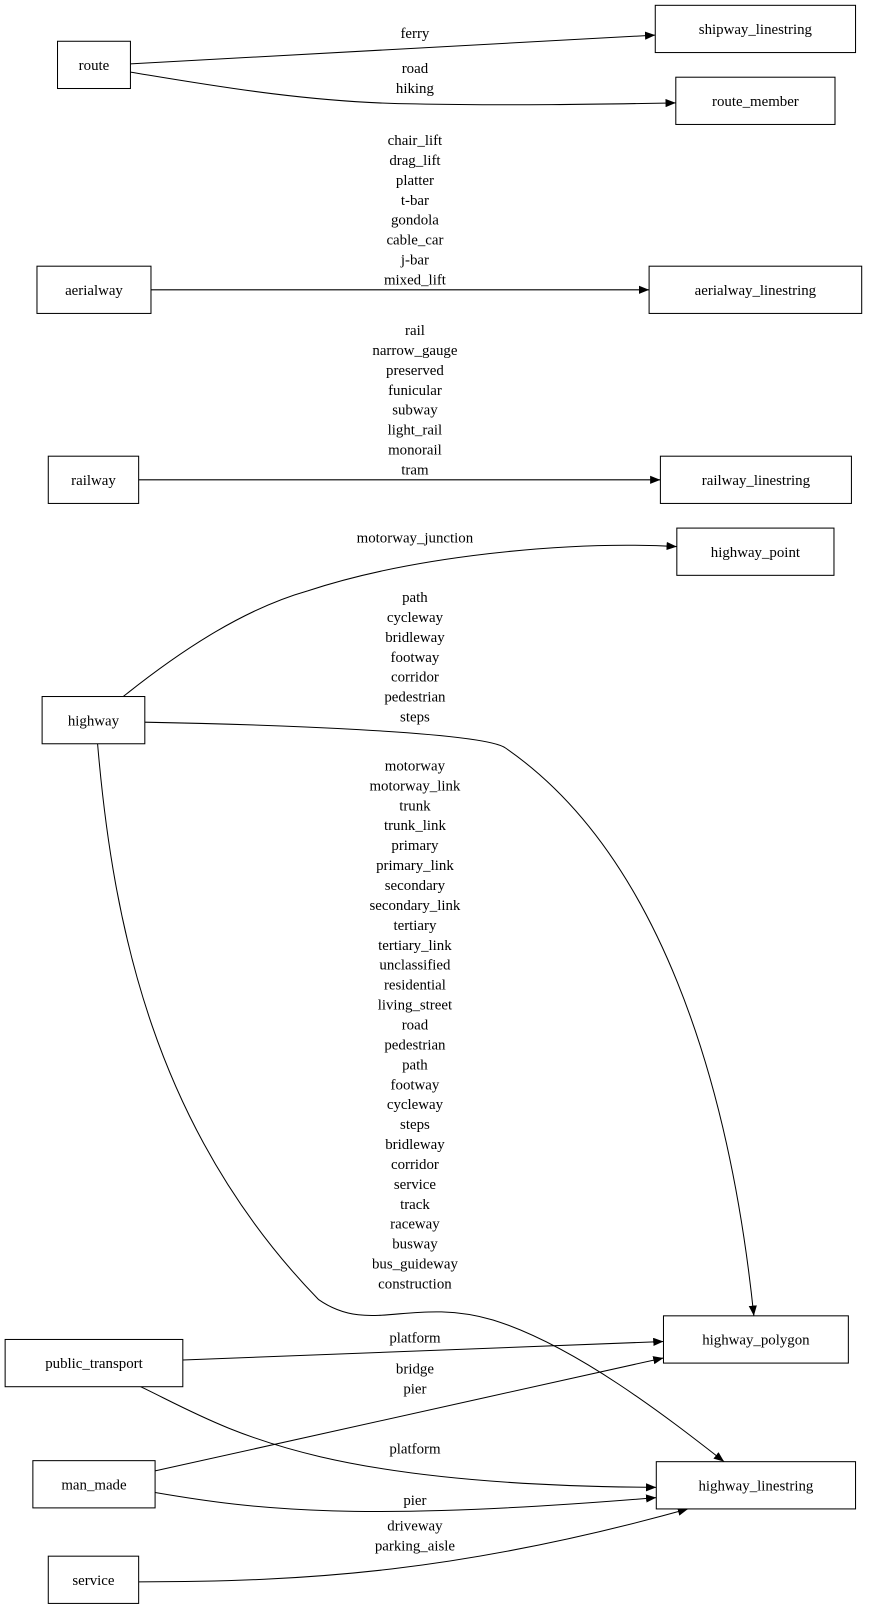 The width and height of the screenshot is (873, 1619). Describe the element at coordinates (415, 470) in the screenshot. I see `edge-label: tram` at that location.